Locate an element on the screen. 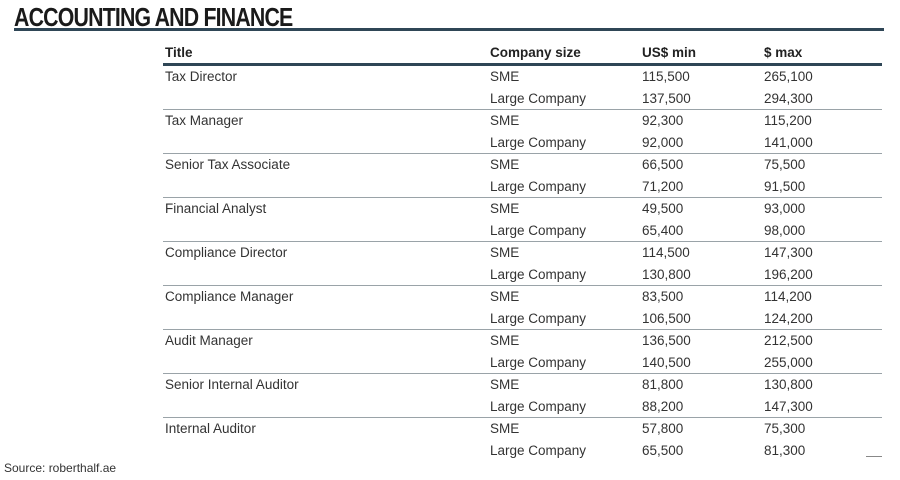 The width and height of the screenshot is (900, 480). table-row: Financial Analyst SME 49,500 93,000 is located at coordinates (522, 209).